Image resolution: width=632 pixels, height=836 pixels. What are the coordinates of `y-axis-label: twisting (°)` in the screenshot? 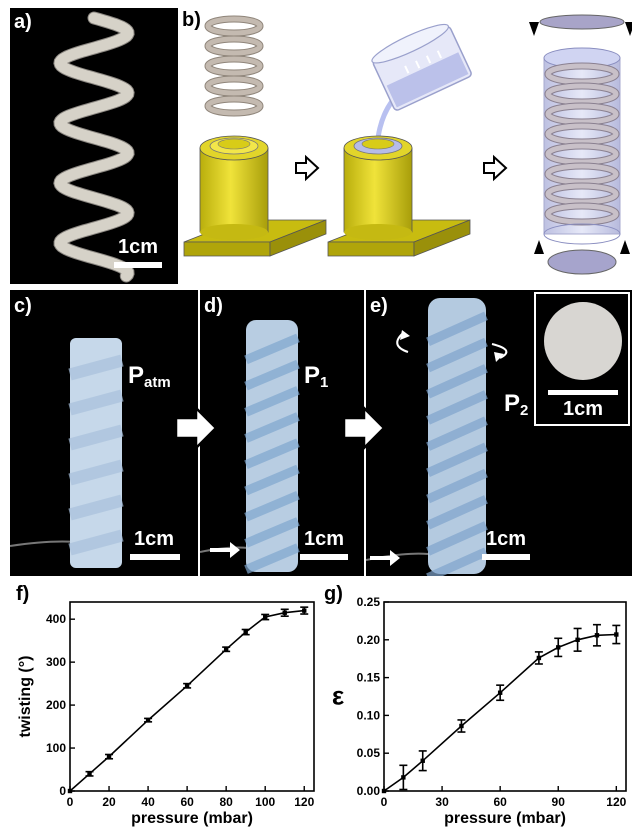 It's located at (25, 697).